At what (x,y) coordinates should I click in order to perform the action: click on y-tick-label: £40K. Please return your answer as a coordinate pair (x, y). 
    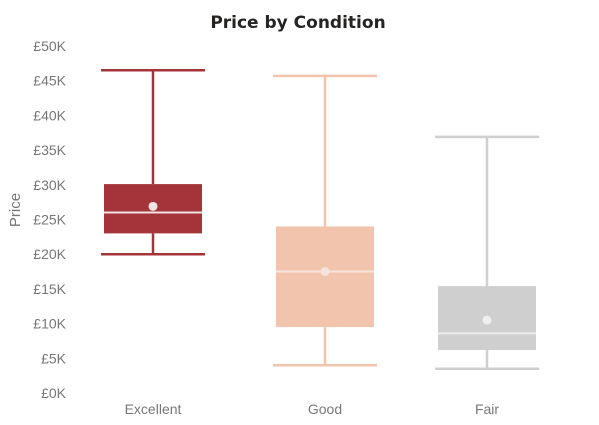
    Looking at the image, I should click on (49, 115).